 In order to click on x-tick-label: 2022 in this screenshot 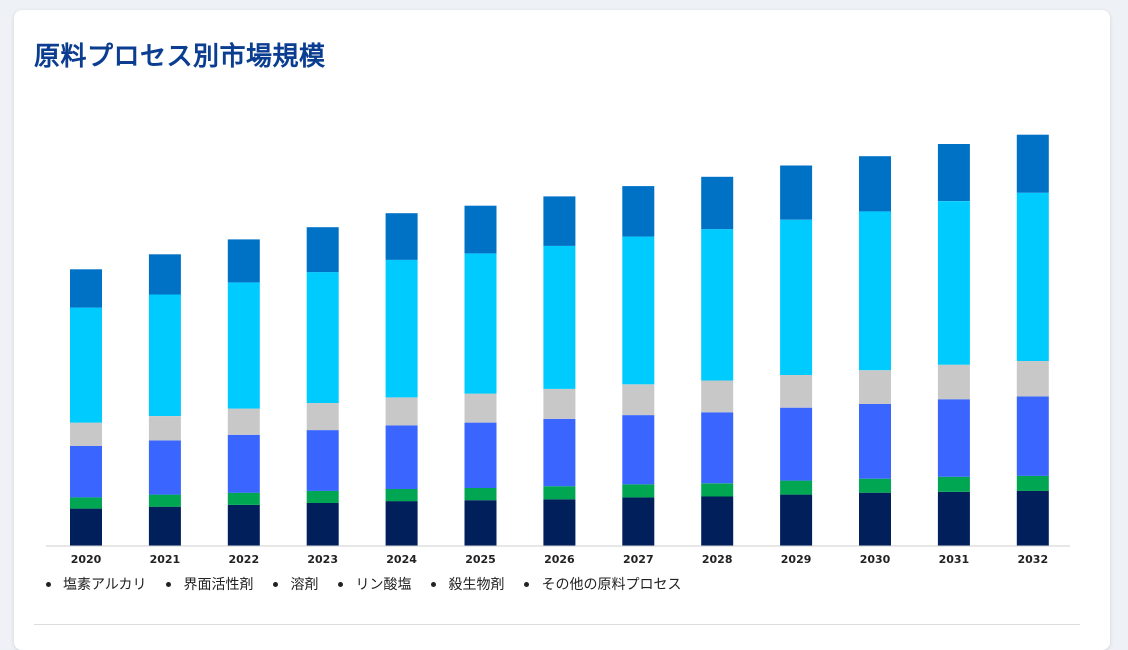, I will do `click(243, 559)`.